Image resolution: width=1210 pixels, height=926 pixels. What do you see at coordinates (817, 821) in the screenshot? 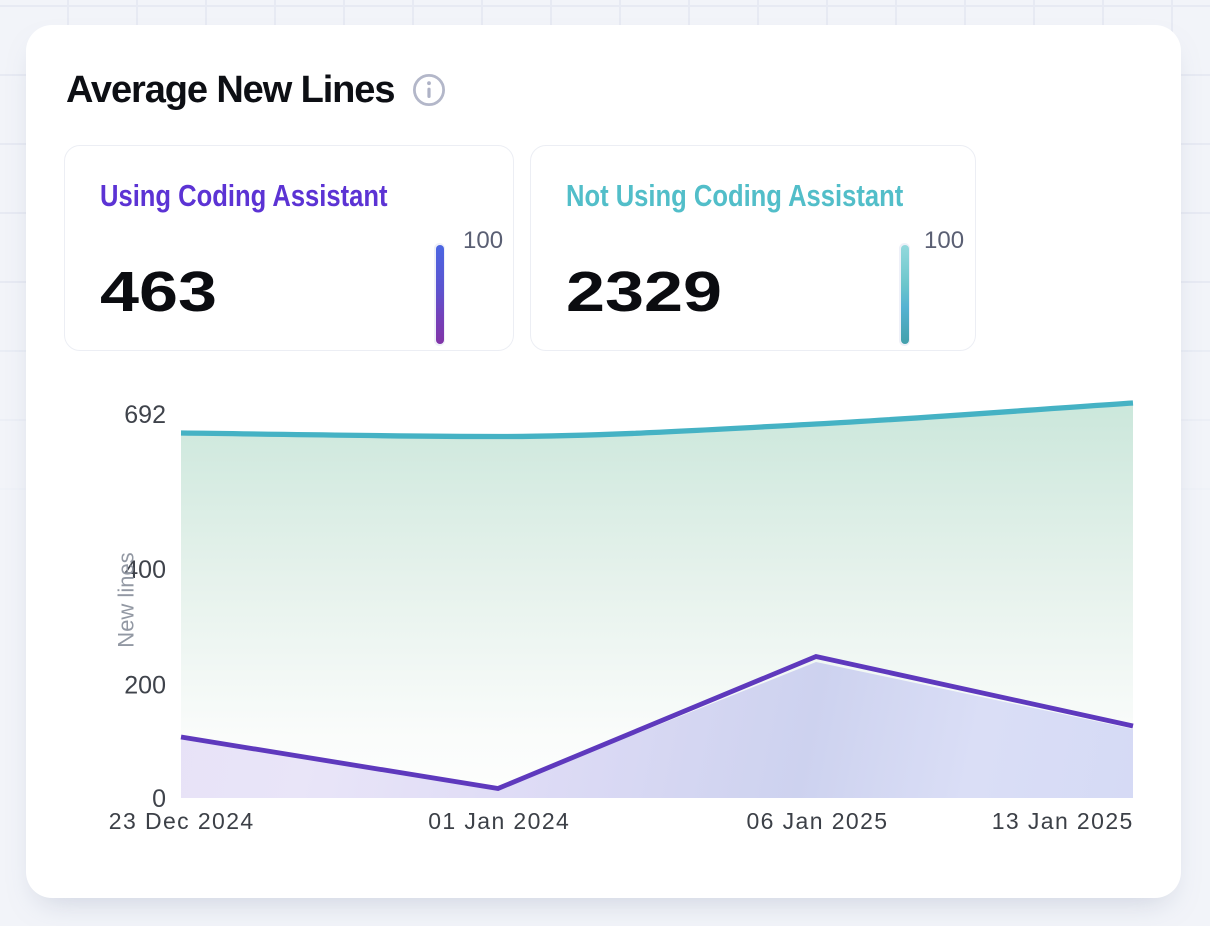
I see `svg-text: 06 Jan 2025` at bounding box center [817, 821].